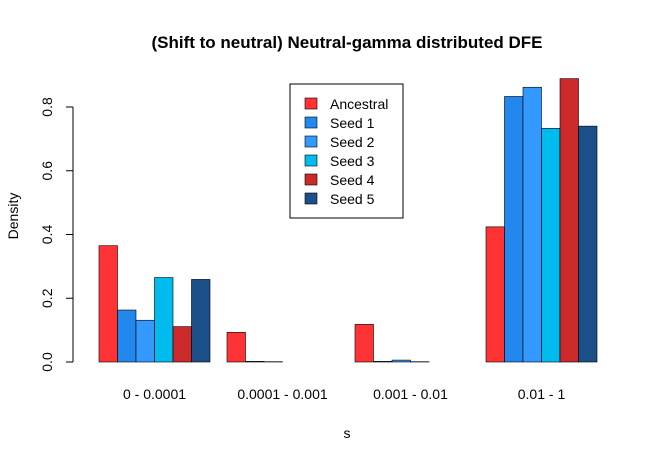 Image resolution: width=657 pixels, height=463 pixels. What do you see at coordinates (47, 171) in the screenshot?
I see `y-tick-label: 0.6` at bounding box center [47, 171].